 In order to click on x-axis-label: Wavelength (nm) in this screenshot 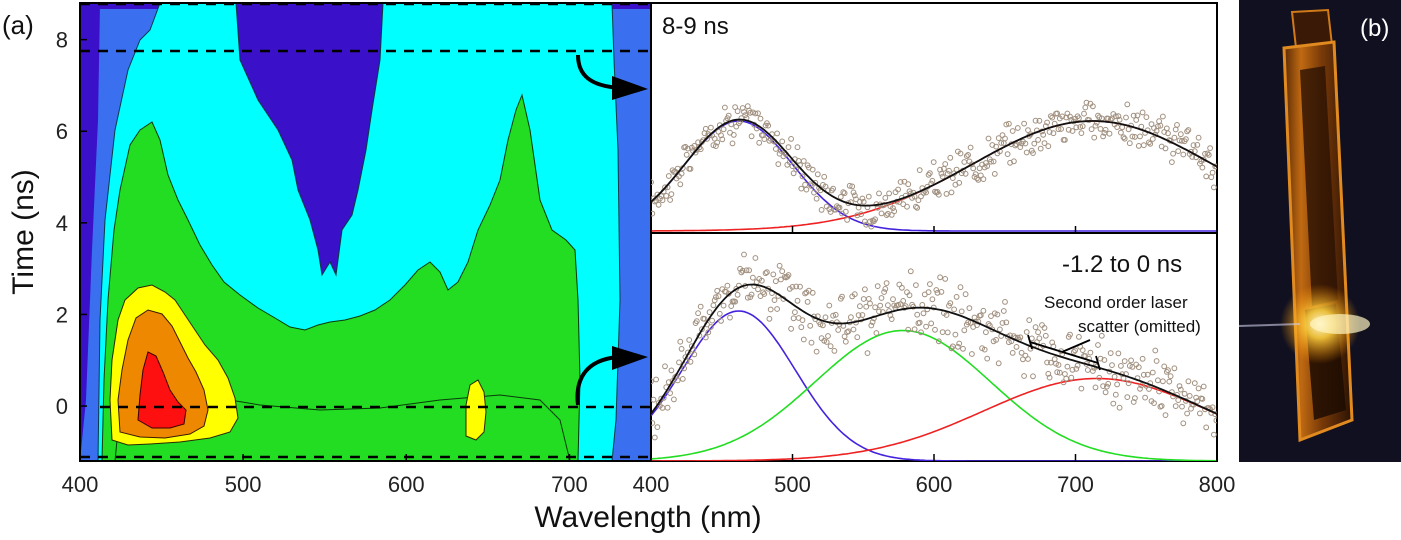, I will do `click(647, 517)`.